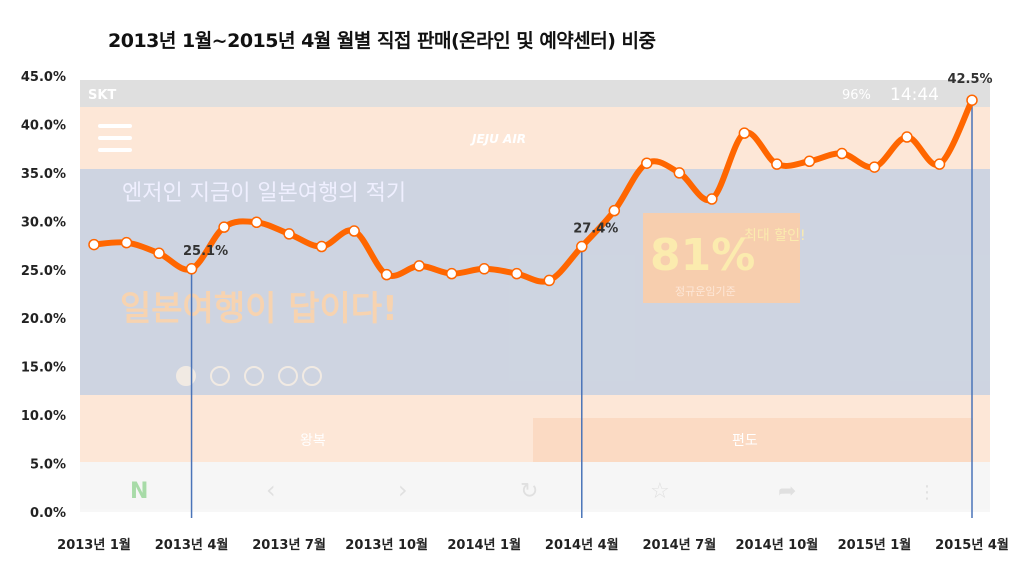 The width and height of the screenshot is (1024, 563). What do you see at coordinates (679, 545) in the screenshot?
I see `x-tick-label: 2014년 7월` at bounding box center [679, 545].